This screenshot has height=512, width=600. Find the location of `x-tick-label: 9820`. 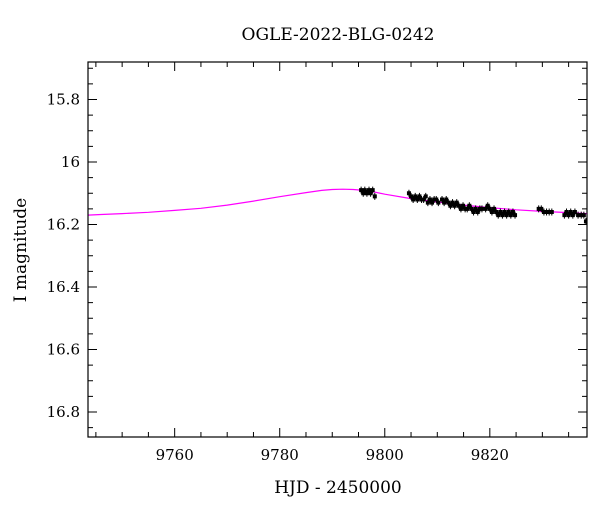

x-tick-label: 9820 is located at coordinates (490, 455).